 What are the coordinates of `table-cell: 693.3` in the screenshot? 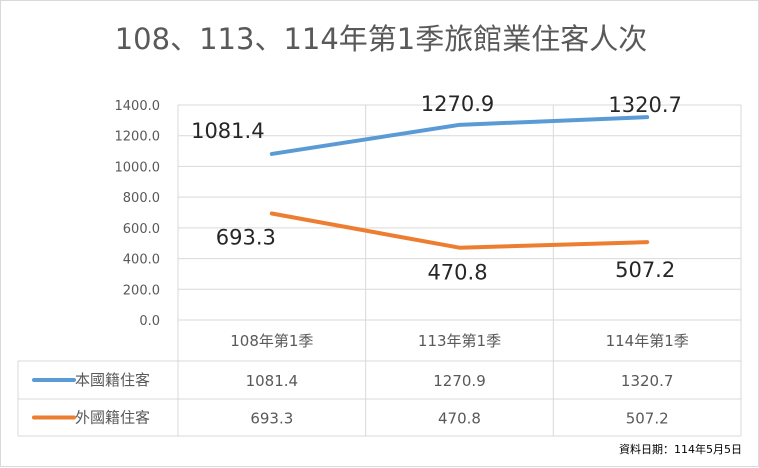 It's located at (271, 419).